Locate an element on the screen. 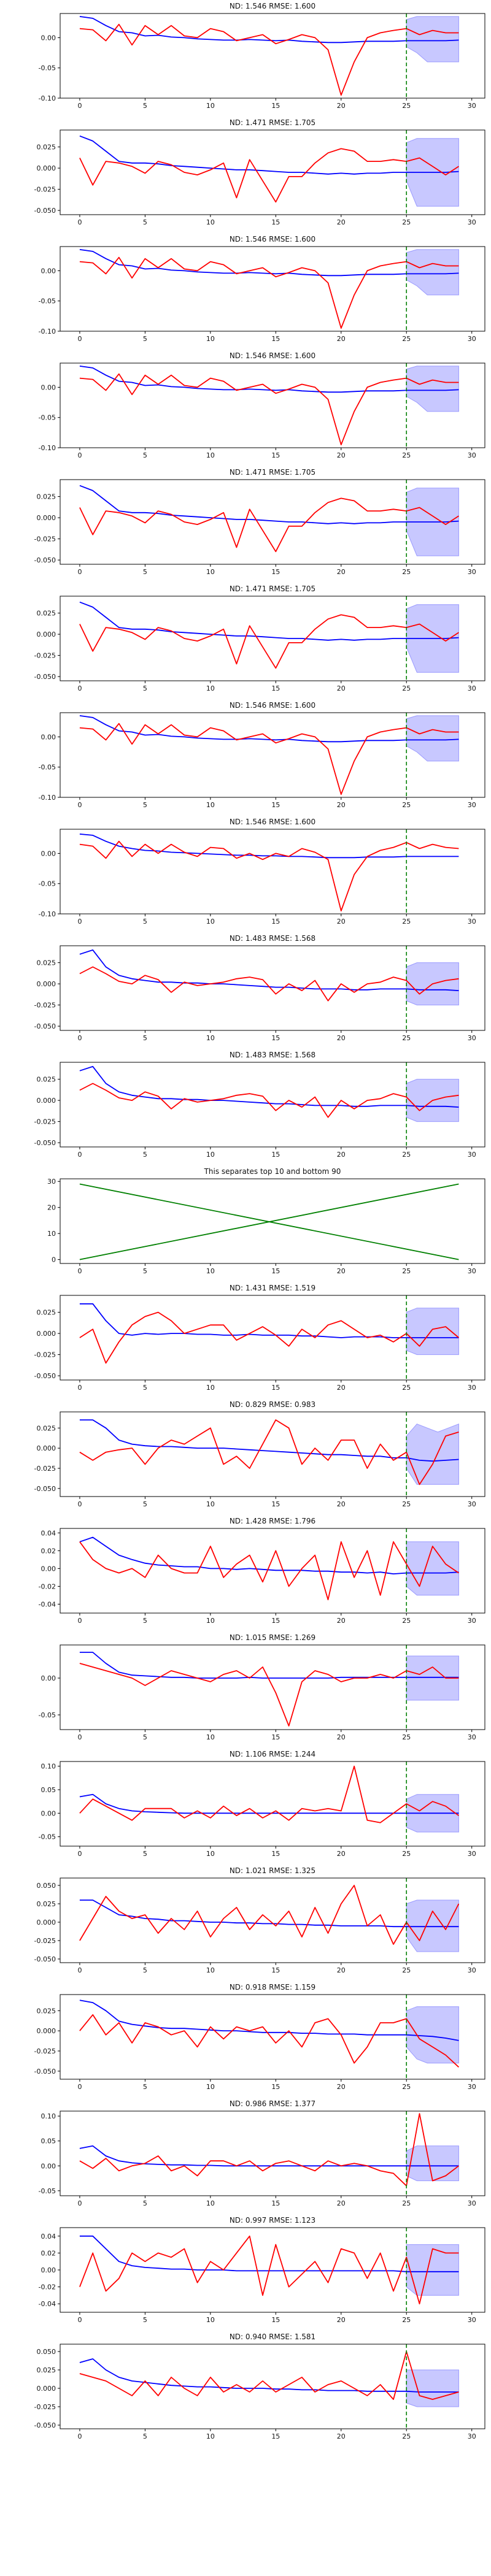  chart-title: ND: 0.940 RMSE: 1.581 is located at coordinates (273, 2337).